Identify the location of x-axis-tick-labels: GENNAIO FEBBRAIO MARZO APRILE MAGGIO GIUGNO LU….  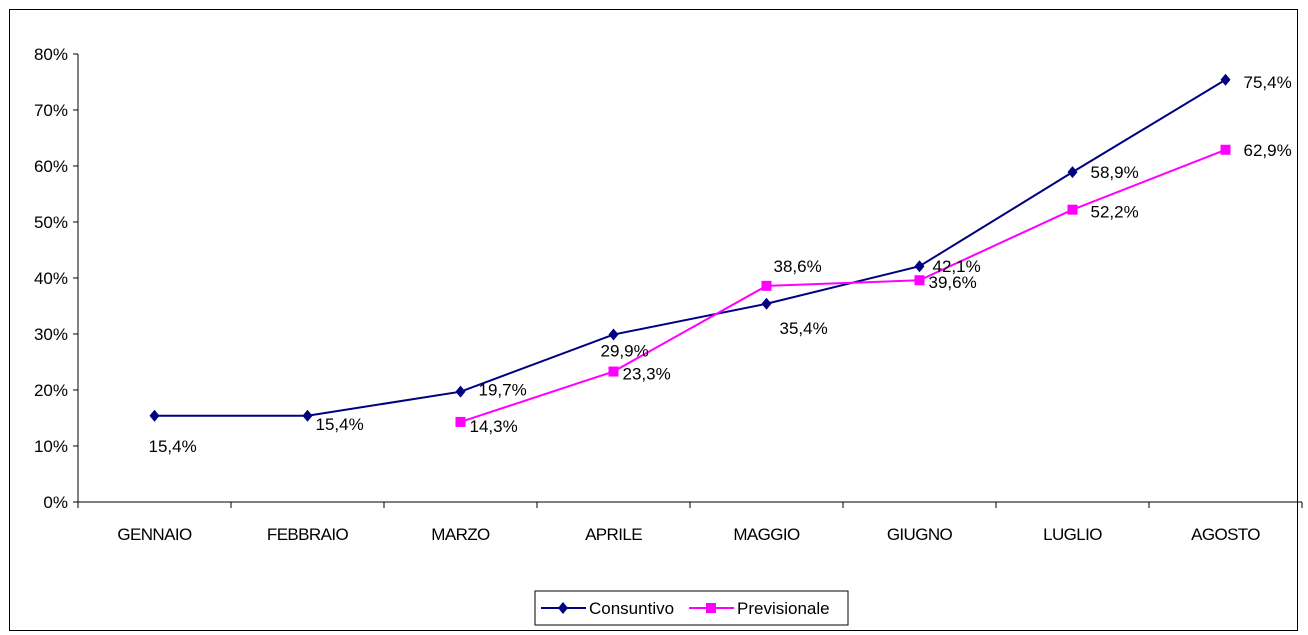
(688, 534).